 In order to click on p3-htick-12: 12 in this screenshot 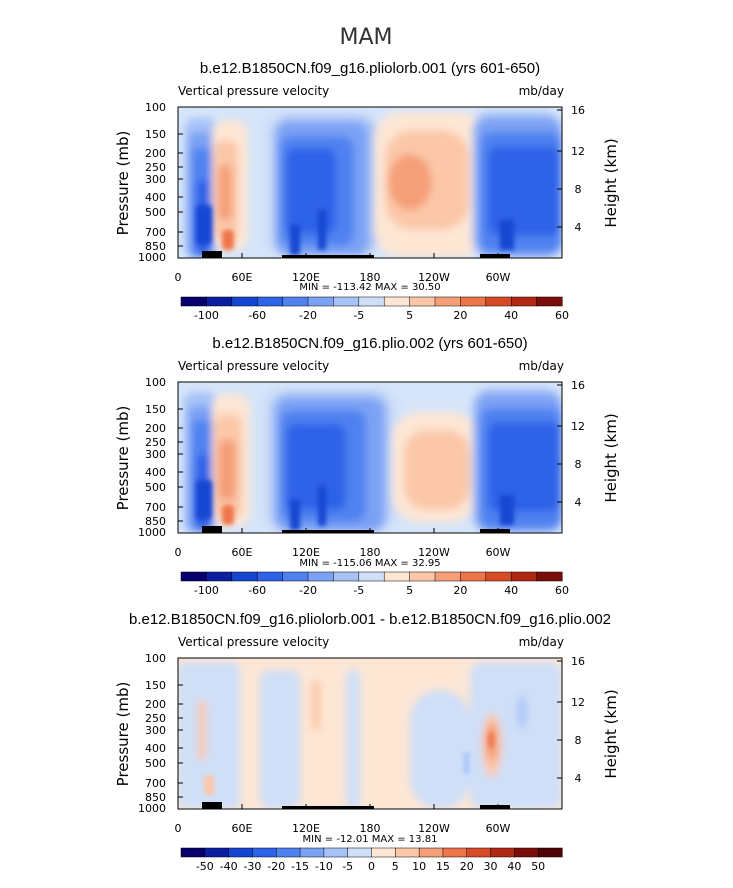, I will do `click(578, 702)`.